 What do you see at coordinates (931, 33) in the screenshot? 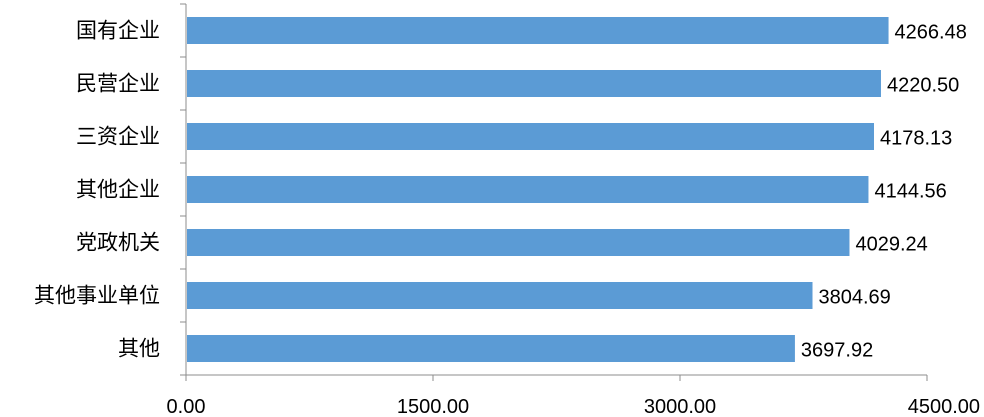
I see `value-label: 4266.48` at bounding box center [931, 33].